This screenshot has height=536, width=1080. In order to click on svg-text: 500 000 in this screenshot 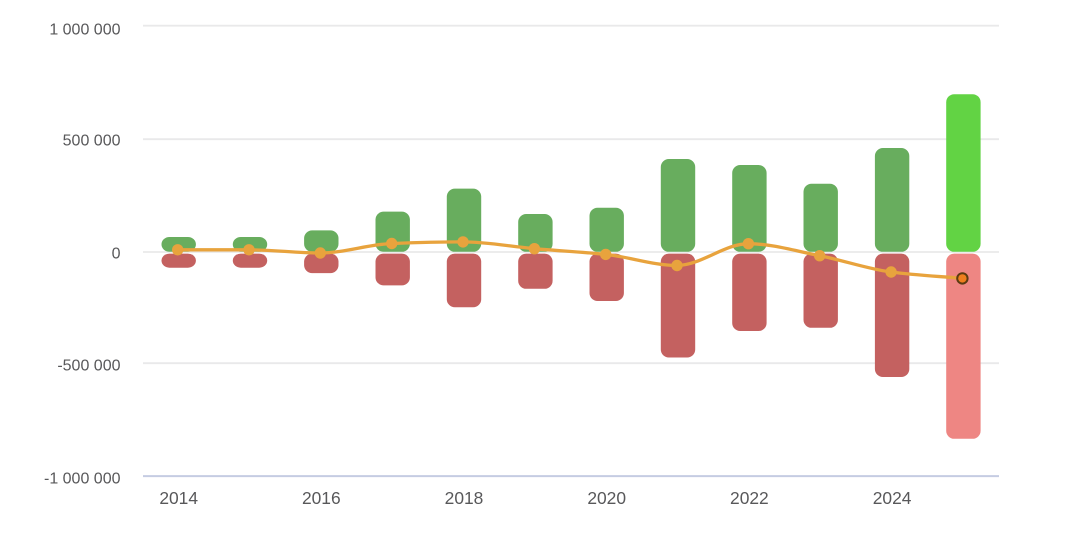, I will do `click(92, 141)`.